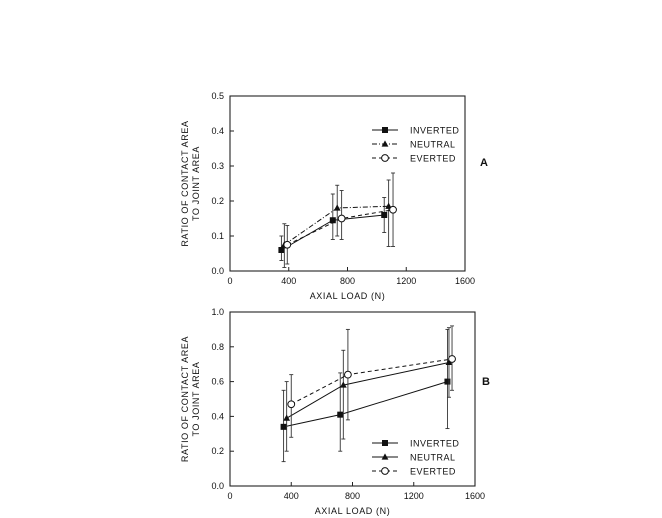  Describe the element at coordinates (217, 382) in the screenshot. I see `y-tick-label: 0.6` at that location.